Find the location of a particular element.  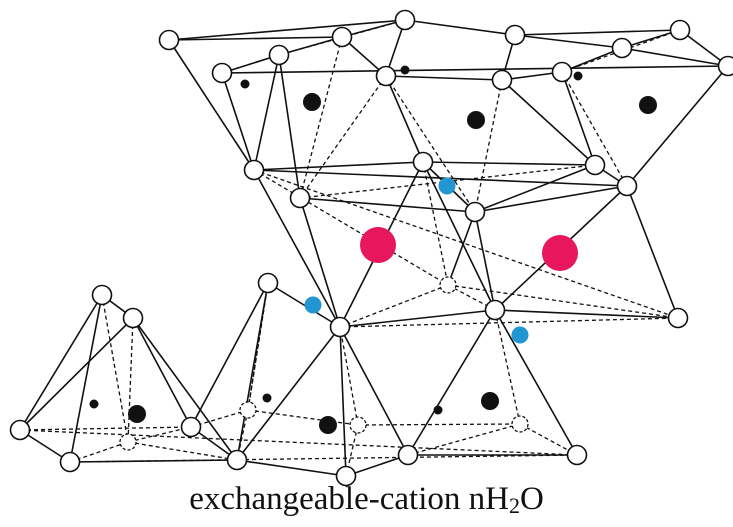

caption-prefix: exchangeable-cation nH is located at coordinates (349, 499).